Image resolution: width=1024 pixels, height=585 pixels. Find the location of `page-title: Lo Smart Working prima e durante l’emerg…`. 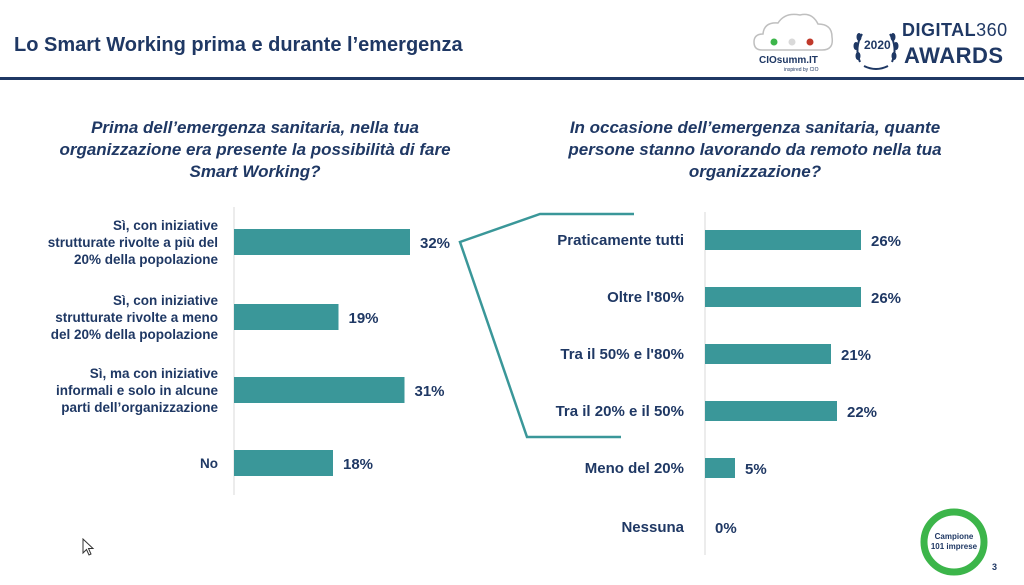

page-title: Lo Smart Working prima e durante l’emerg… is located at coordinates (238, 45).